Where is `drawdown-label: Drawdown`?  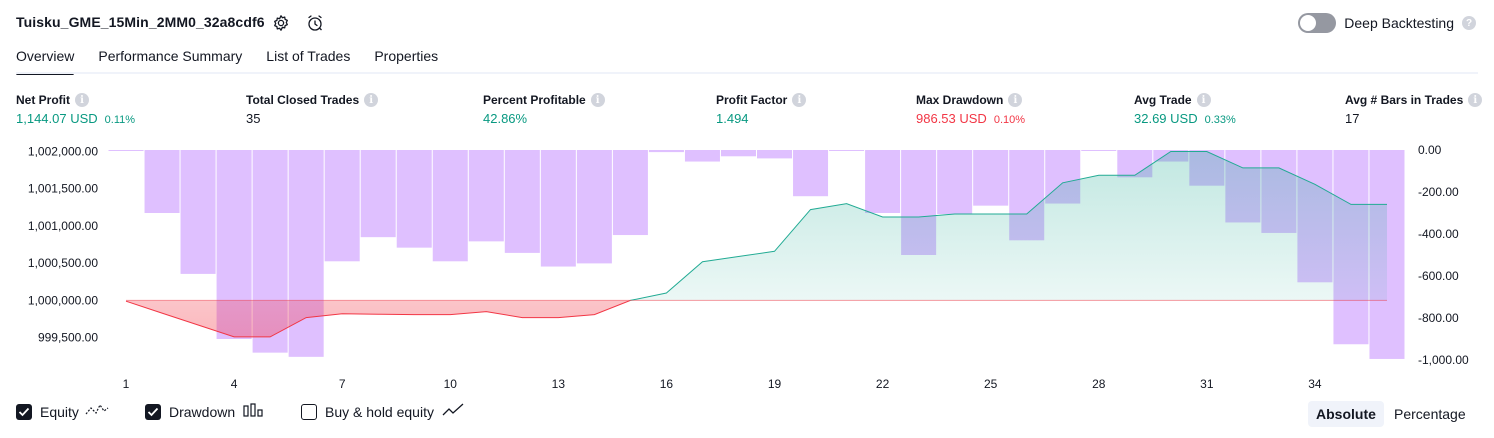 drawdown-label: Drawdown is located at coordinates (202, 411).